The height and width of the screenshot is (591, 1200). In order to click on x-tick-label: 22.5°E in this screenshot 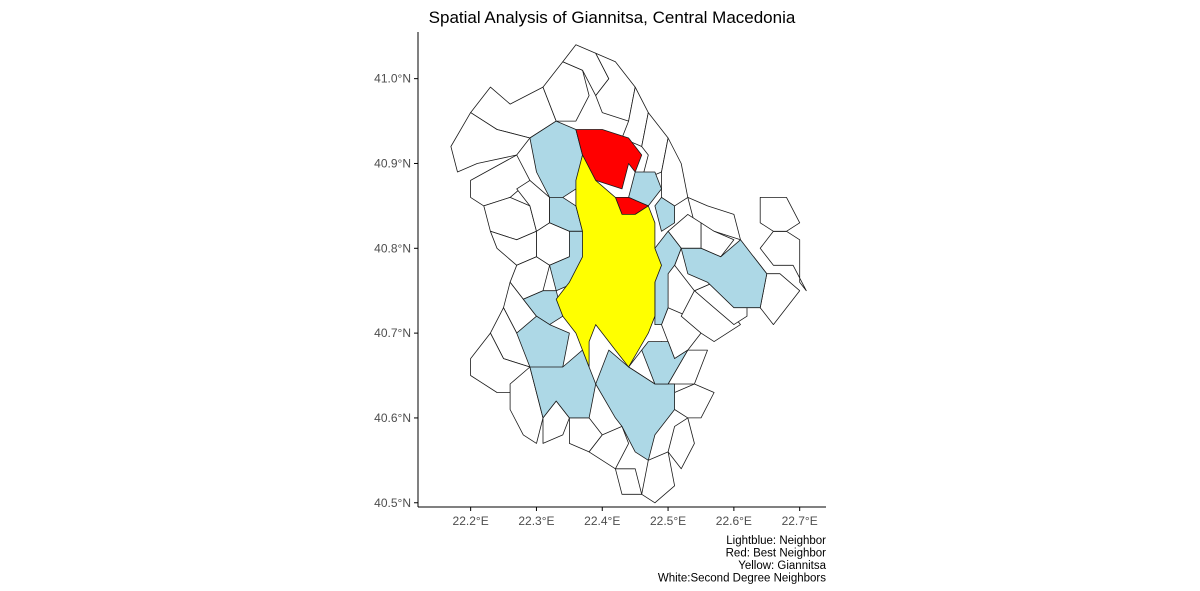, I will do `click(668, 521)`.